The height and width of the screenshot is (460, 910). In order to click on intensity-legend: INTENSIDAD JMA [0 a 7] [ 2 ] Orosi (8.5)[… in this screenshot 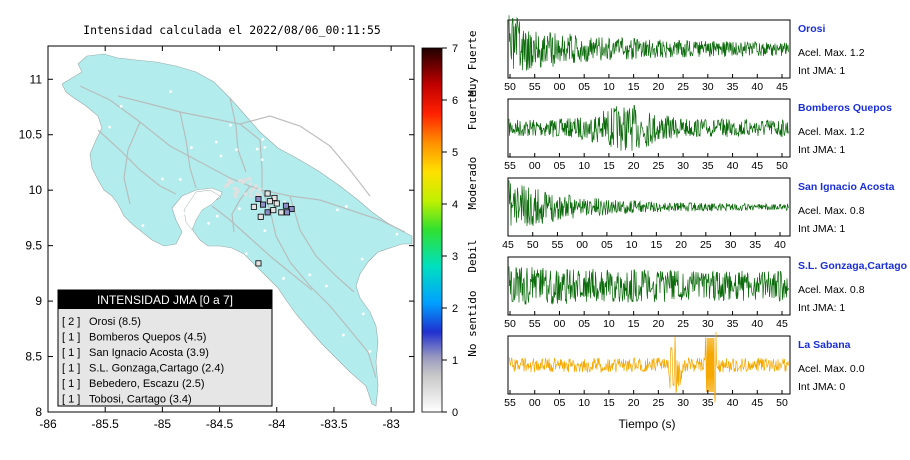, I will do `click(165, 348)`.